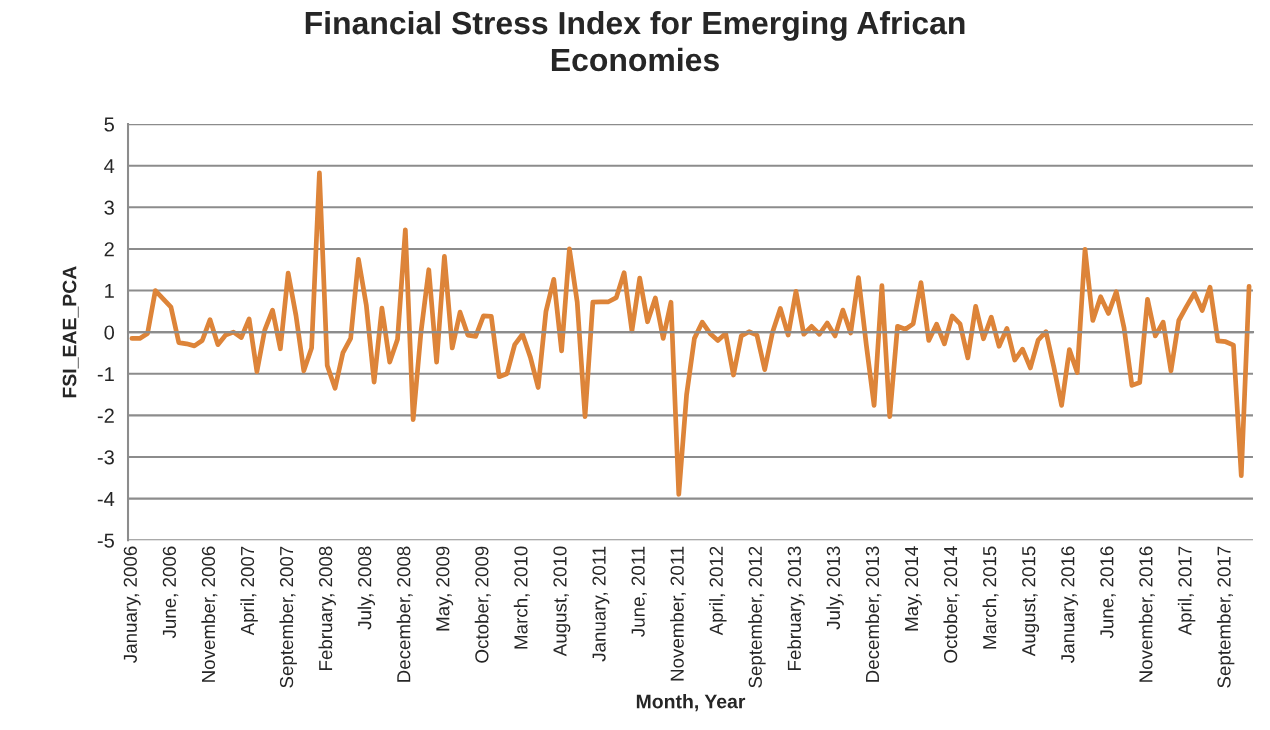 The height and width of the screenshot is (730, 1270). Describe the element at coordinates (209, 614) in the screenshot. I see `x-tick-label: November, 2006` at that location.